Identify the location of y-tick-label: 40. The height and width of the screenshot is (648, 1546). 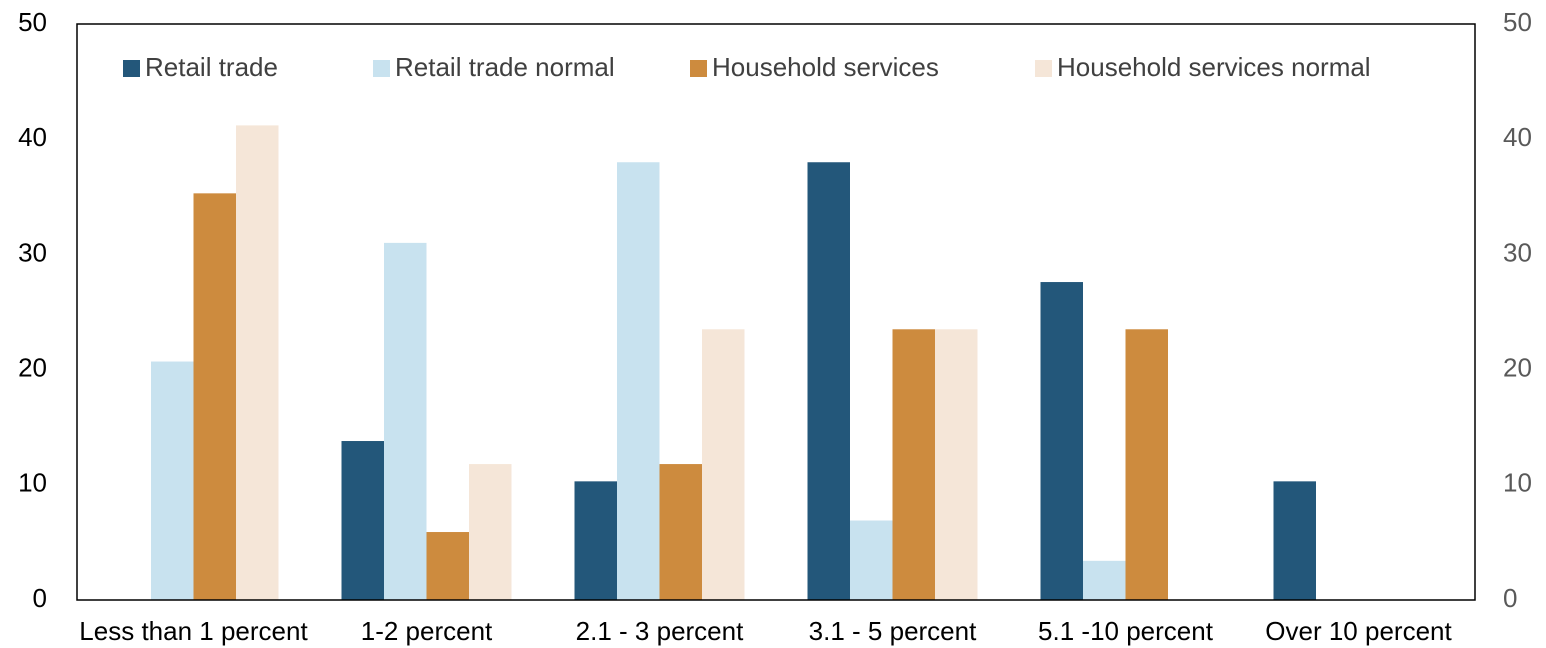
(32, 137).